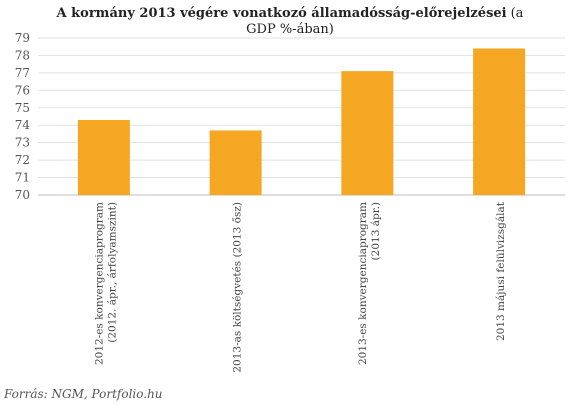 The width and height of the screenshot is (580, 405). What do you see at coordinates (237, 287) in the screenshot?
I see `x-category-label: 2013-as költségvetés (2013 ősz)` at bounding box center [237, 287].